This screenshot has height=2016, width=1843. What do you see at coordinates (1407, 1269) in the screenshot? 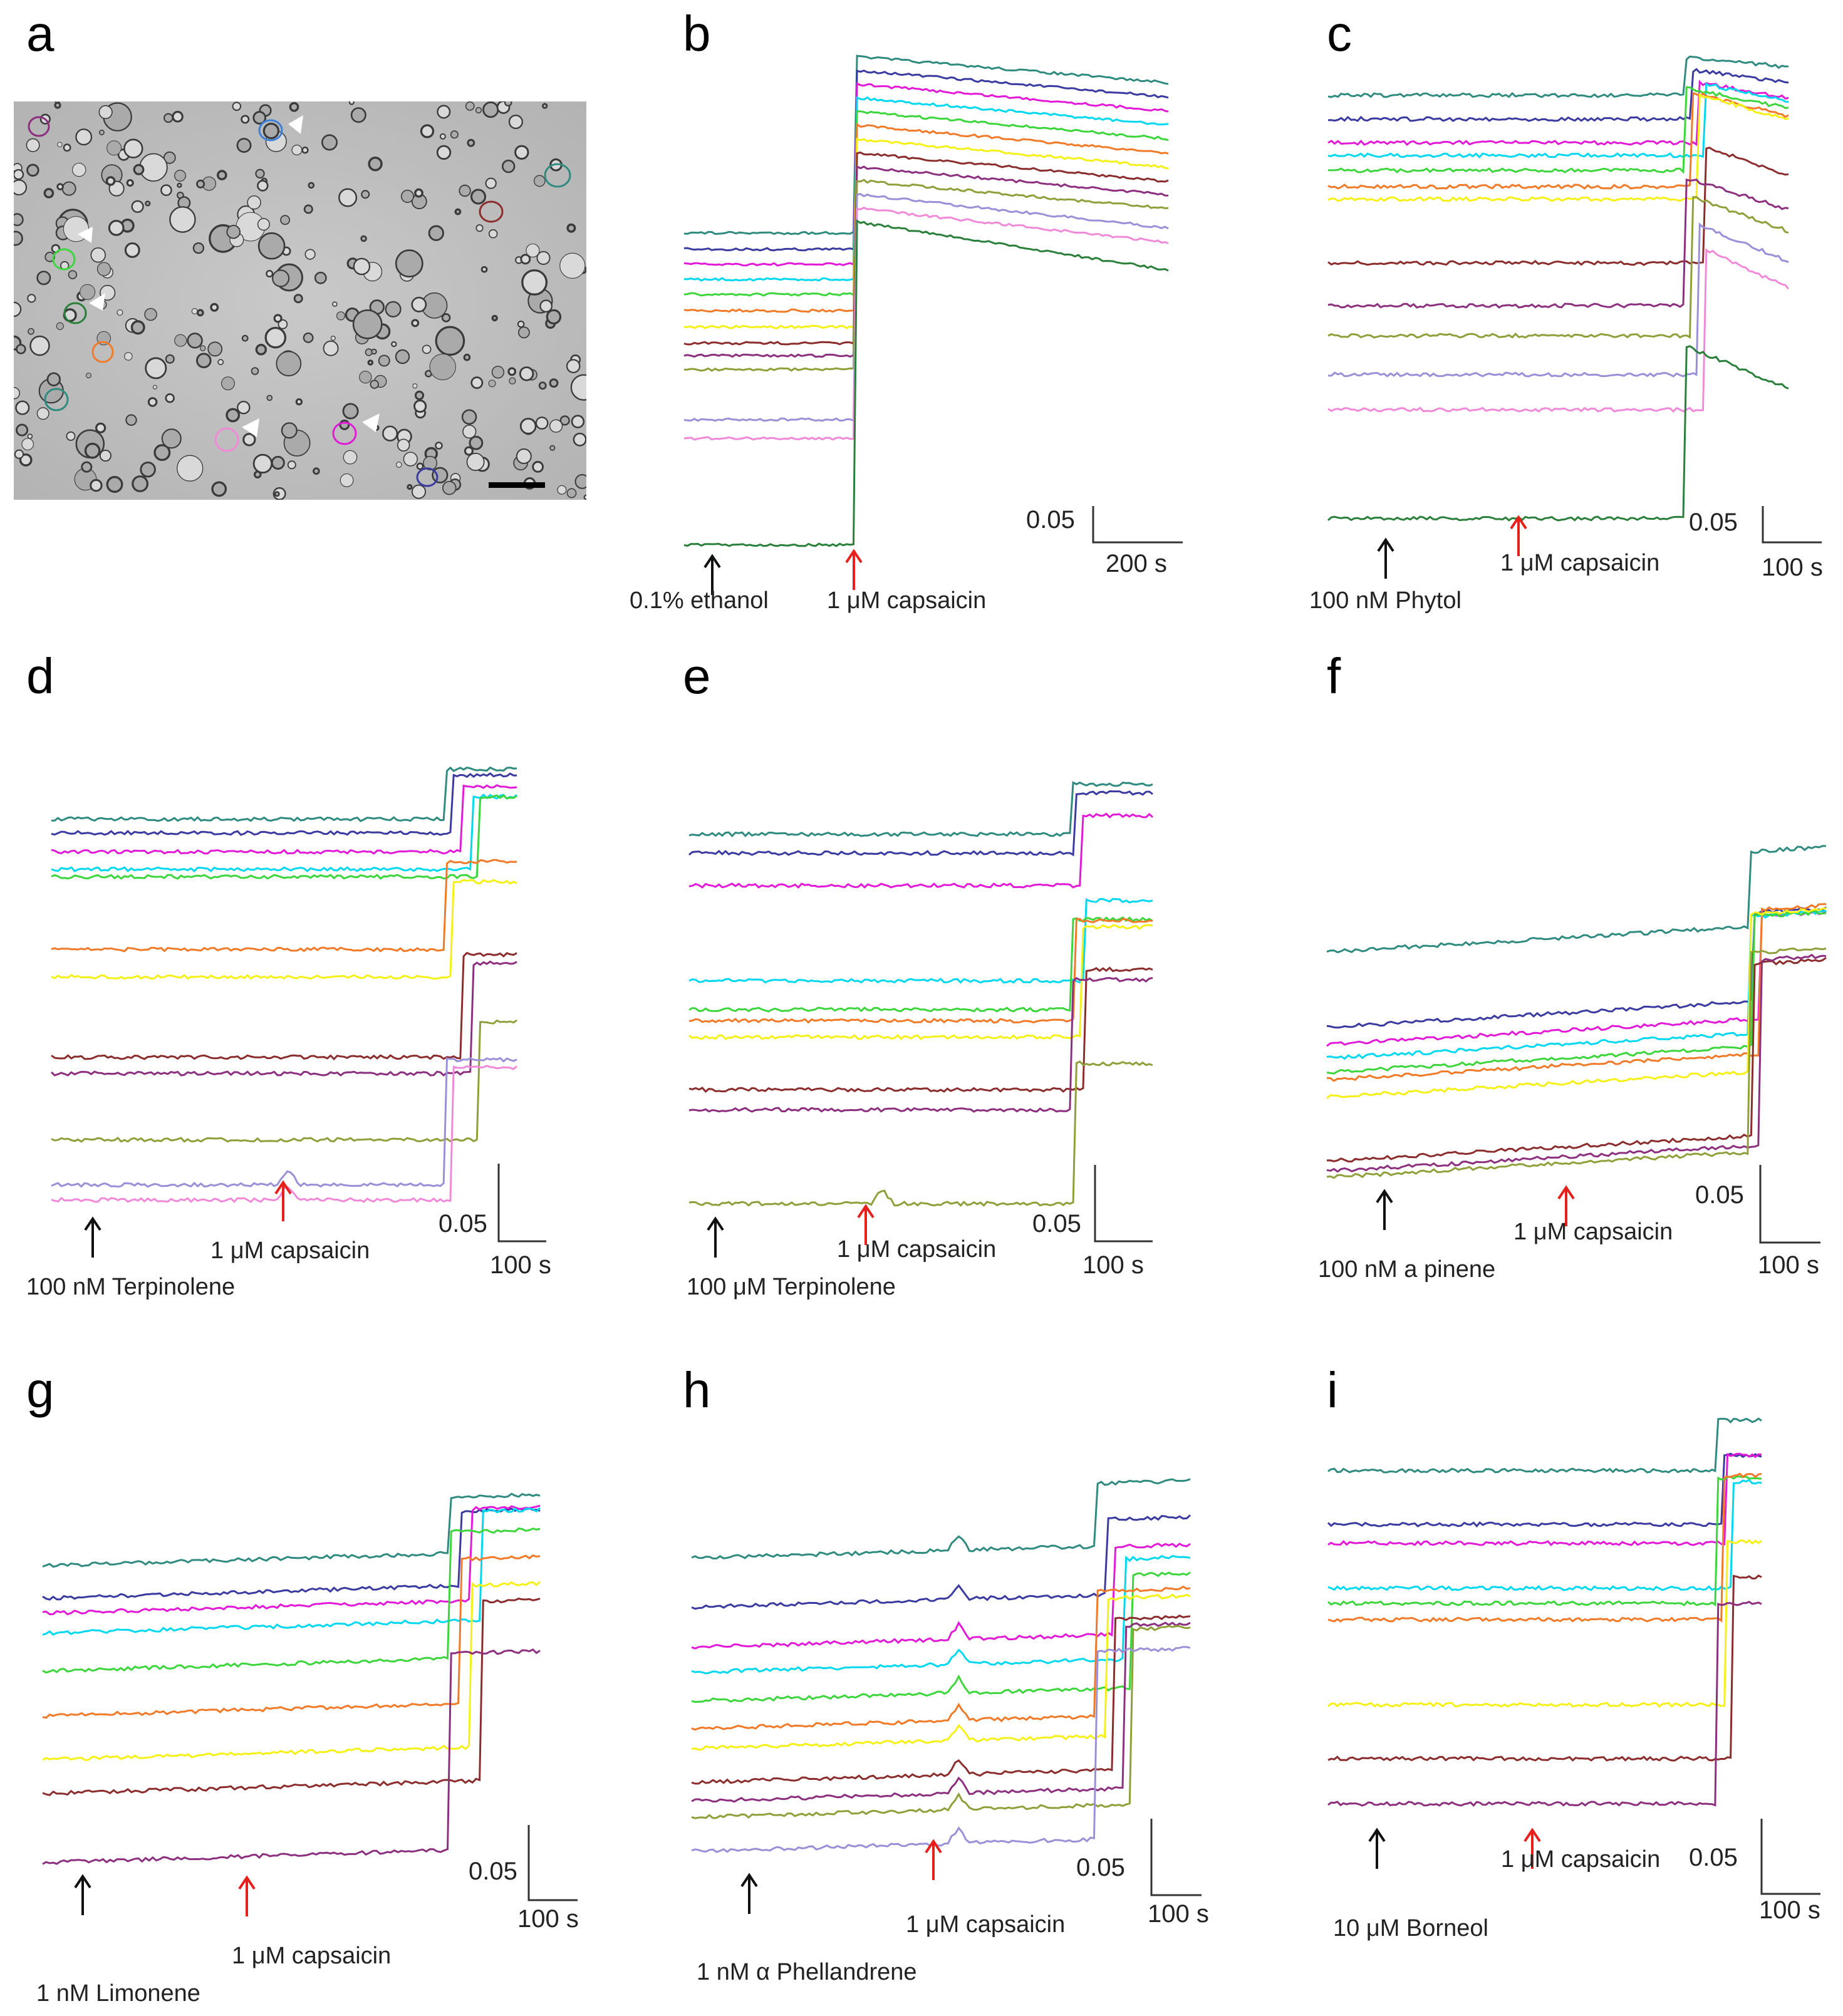
I see `treatment-label-f: 100 nM a pinene` at bounding box center [1407, 1269].